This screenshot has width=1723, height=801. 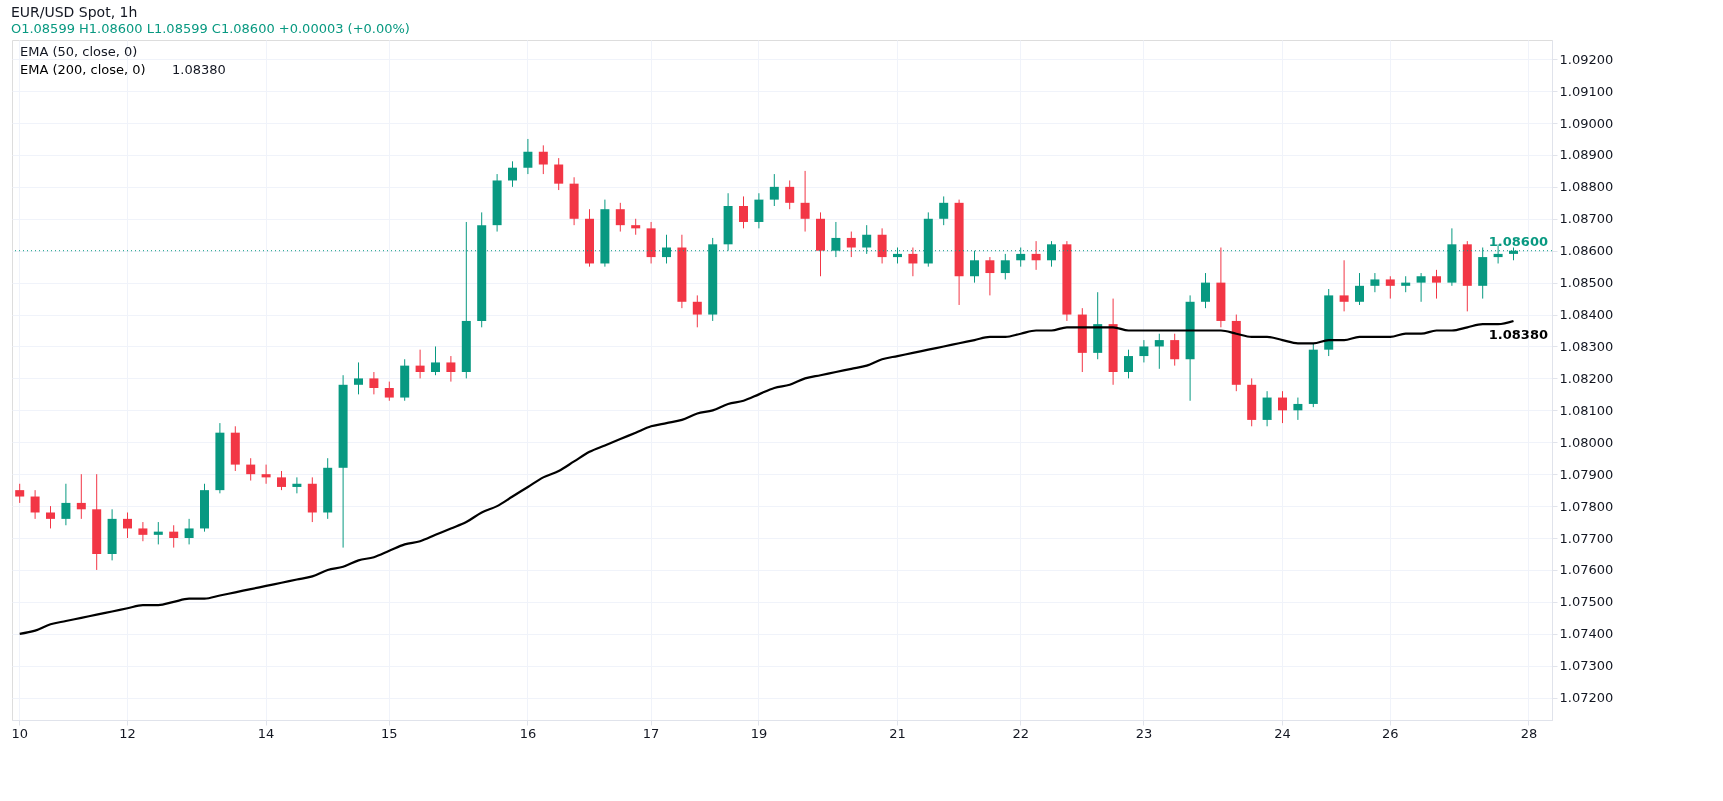 I want to click on x-tick-label: 22, so click(x=1020, y=733).